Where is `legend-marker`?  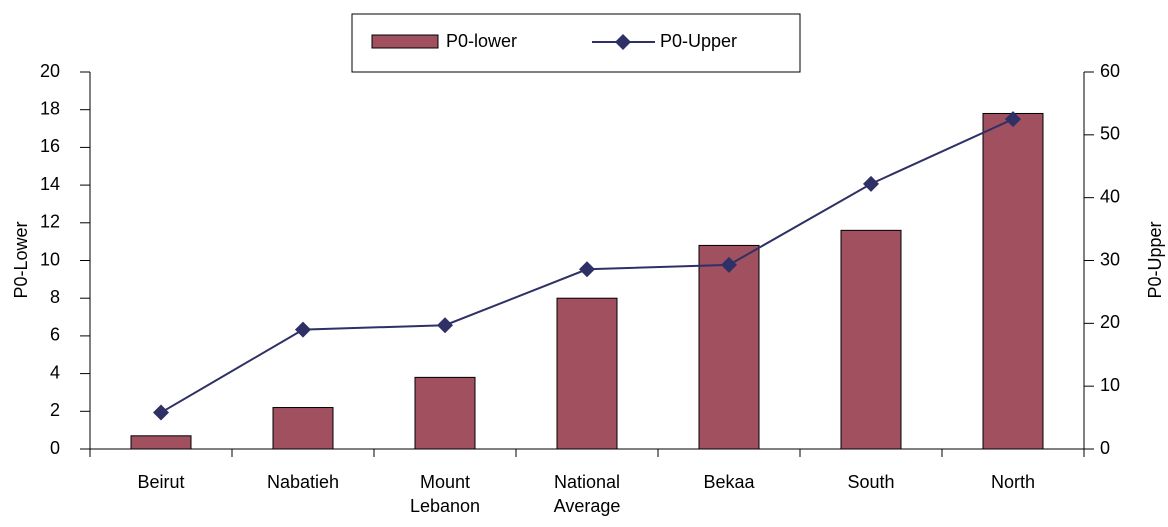 legend-marker is located at coordinates (623, 42).